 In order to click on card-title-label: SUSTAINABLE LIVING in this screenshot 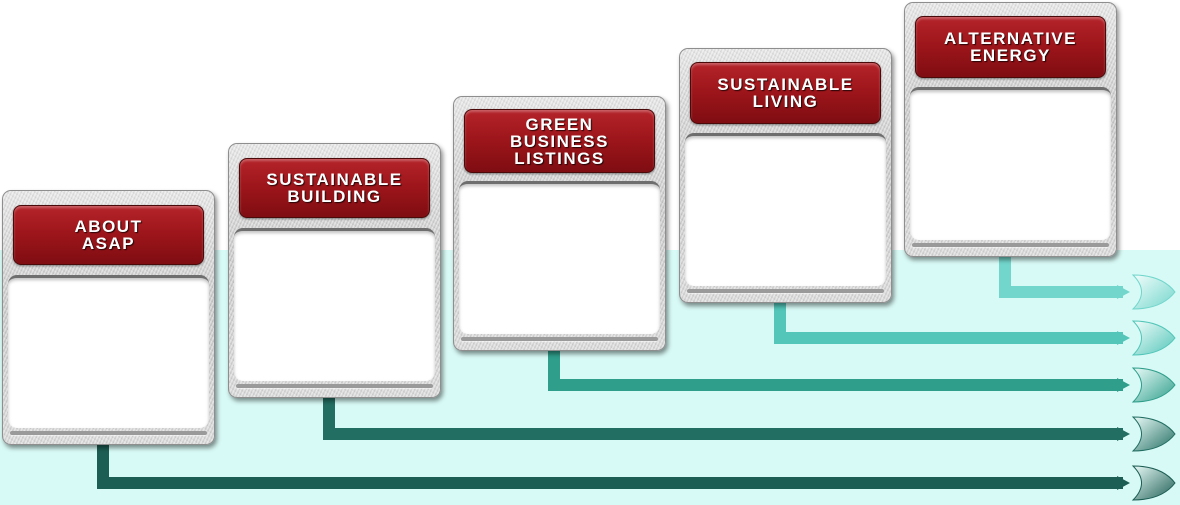, I will do `click(785, 93)`.